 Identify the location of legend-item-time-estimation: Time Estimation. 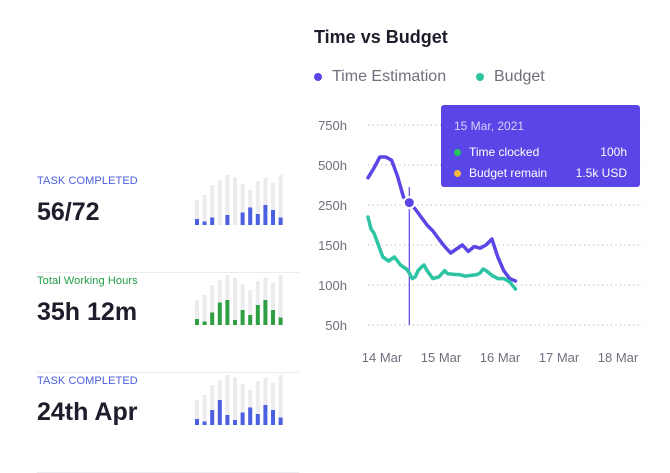
(380, 77).